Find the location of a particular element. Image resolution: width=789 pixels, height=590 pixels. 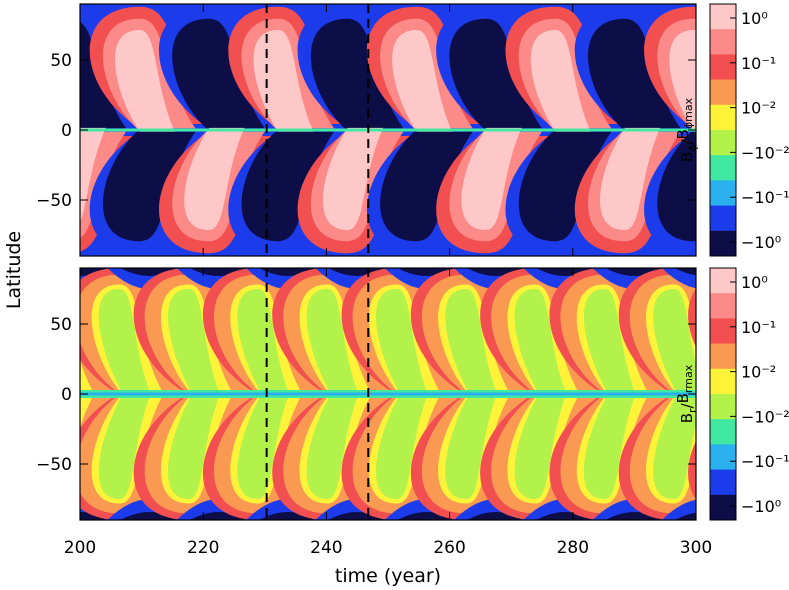

toroidal-colorbar-tick-label-3: −10⁻² is located at coordinates (765, 152).